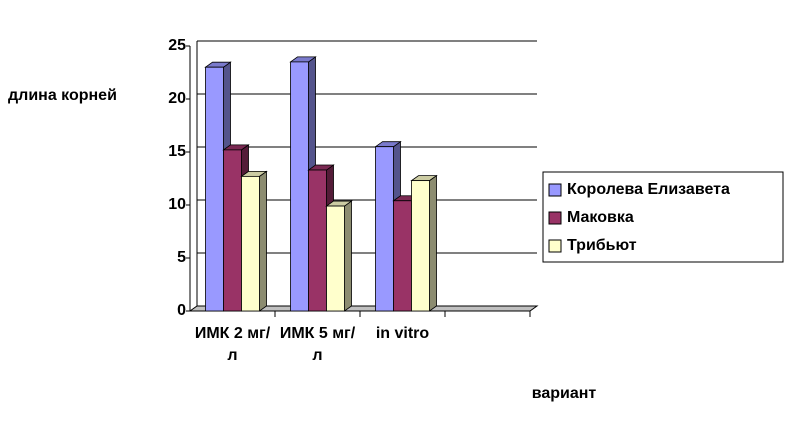  Describe the element at coordinates (402, 333) in the screenshot. I see `x-tick-label: in vitro` at that location.